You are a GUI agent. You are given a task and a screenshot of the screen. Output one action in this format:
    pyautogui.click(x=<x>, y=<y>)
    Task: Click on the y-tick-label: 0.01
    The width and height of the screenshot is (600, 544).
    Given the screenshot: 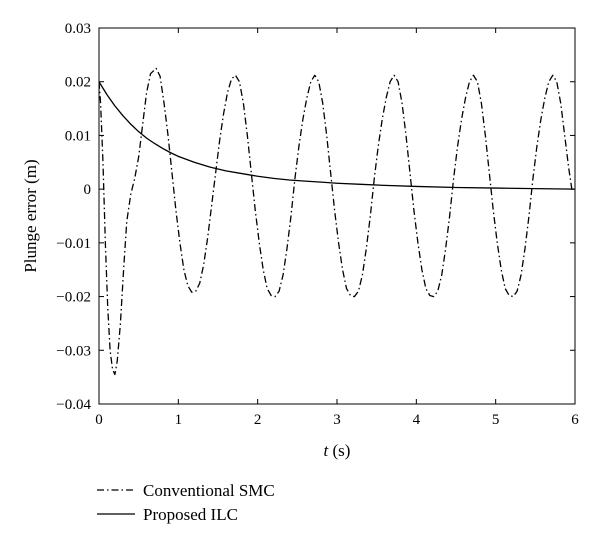 What is the action you would take?
    pyautogui.click(x=78, y=136)
    